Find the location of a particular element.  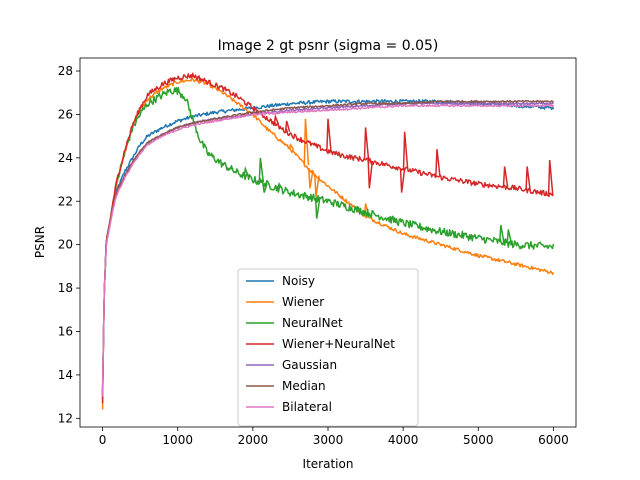

x-tick-label: 2000 is located at coordinates (253, 440).